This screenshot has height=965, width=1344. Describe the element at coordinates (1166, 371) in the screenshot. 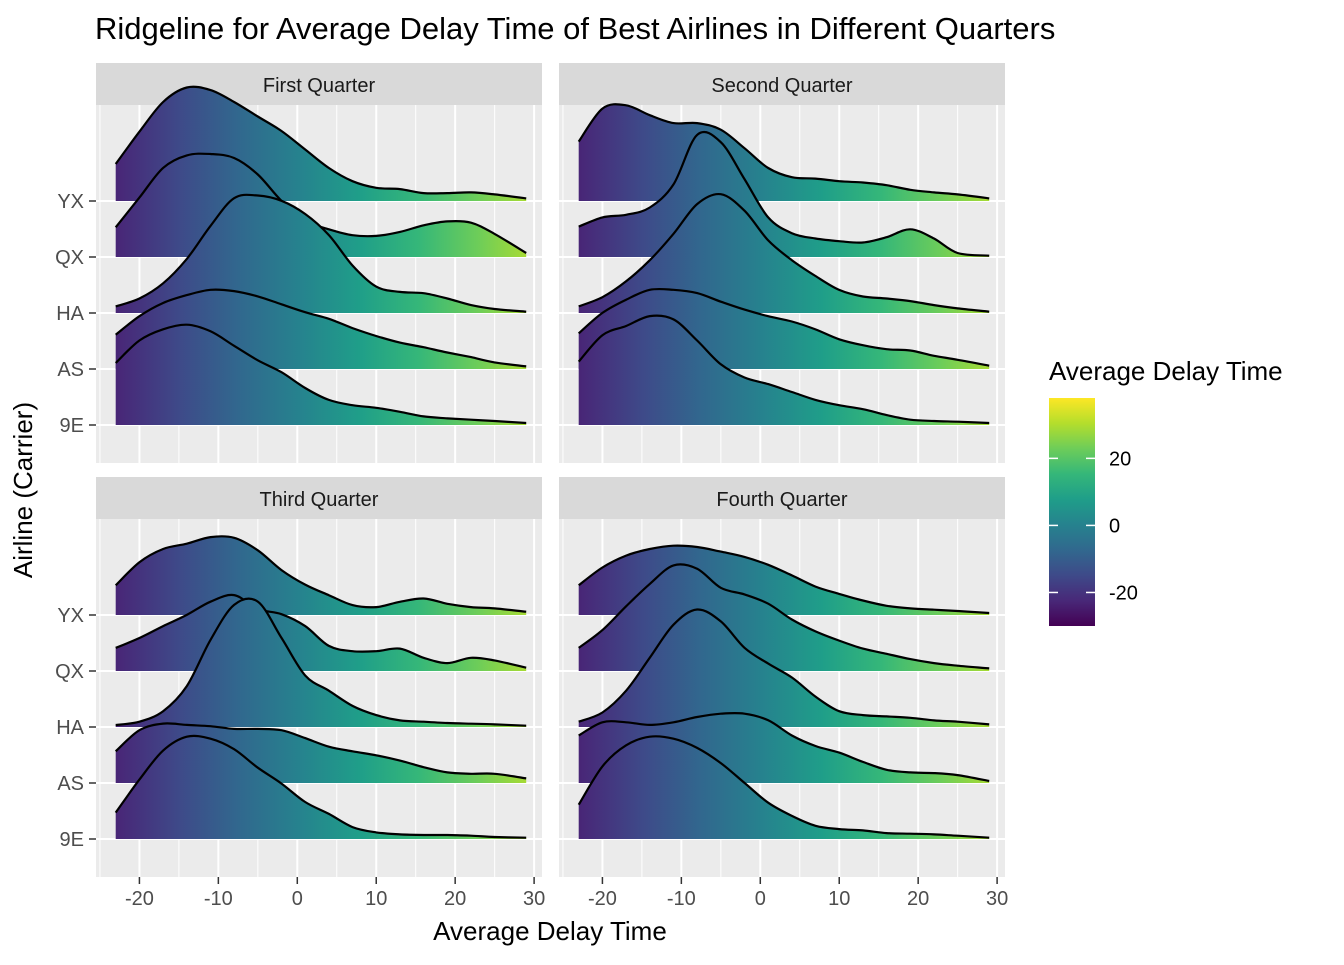

I see `legend-title: Average Delay Time` at that location.